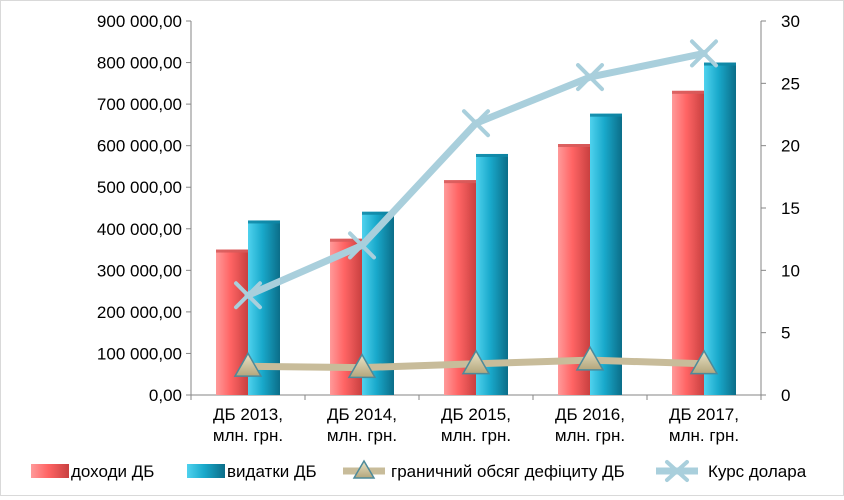 The width and height of the screenshot is (844, 500). Describe the element at coordinates (272, 471) in the screenshot. I see `legend-label: видатки ДБ` at that location.